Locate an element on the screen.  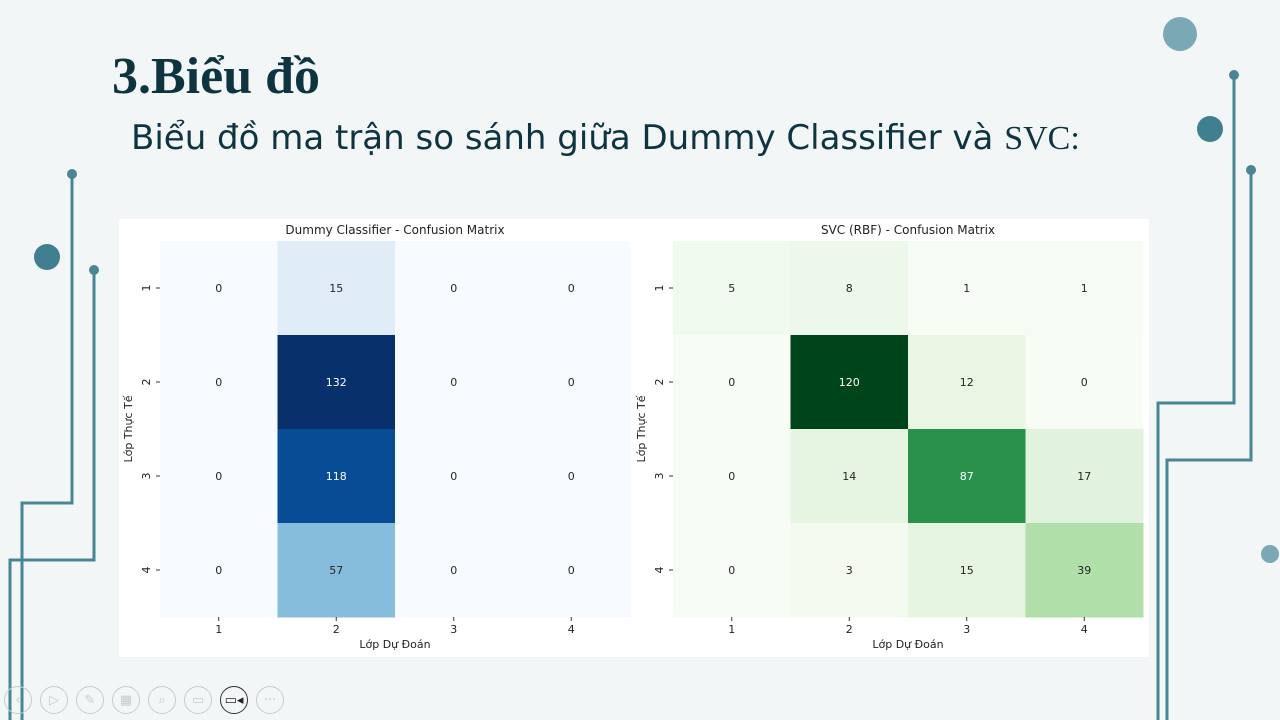
cell-value-label: 17 is located at coordinates (1084, 476).